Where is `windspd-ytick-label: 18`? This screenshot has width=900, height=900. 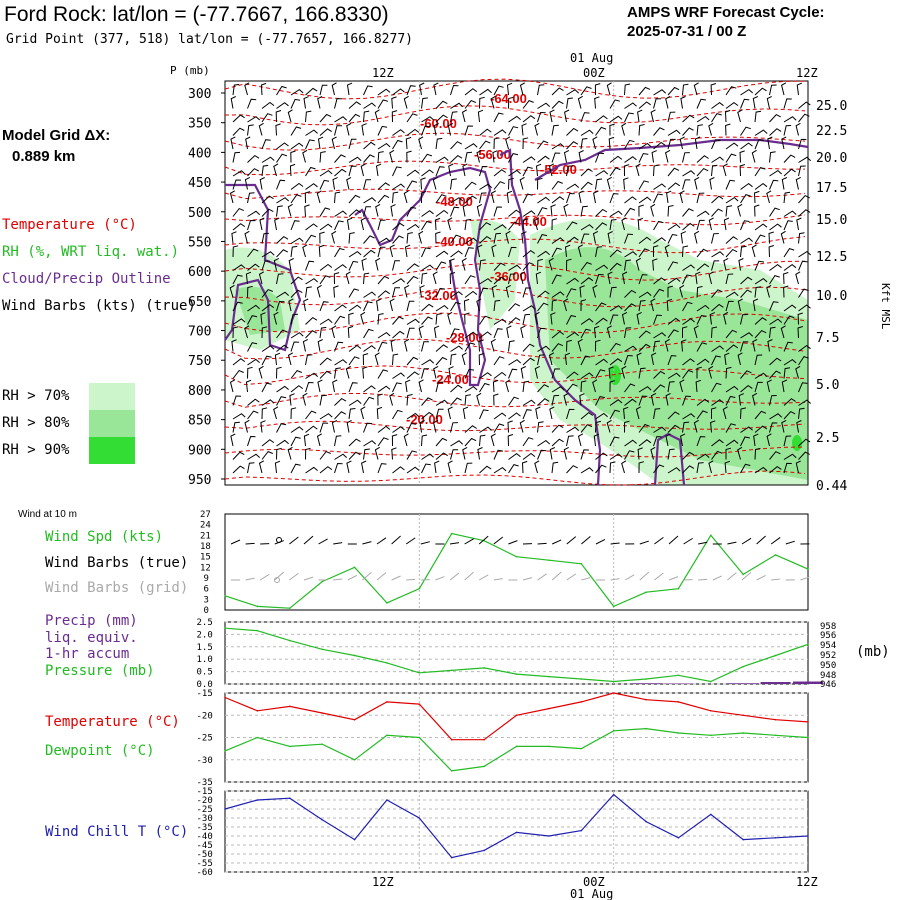
windspd-ytick-label: 18 is located at coordinates (205, 547).